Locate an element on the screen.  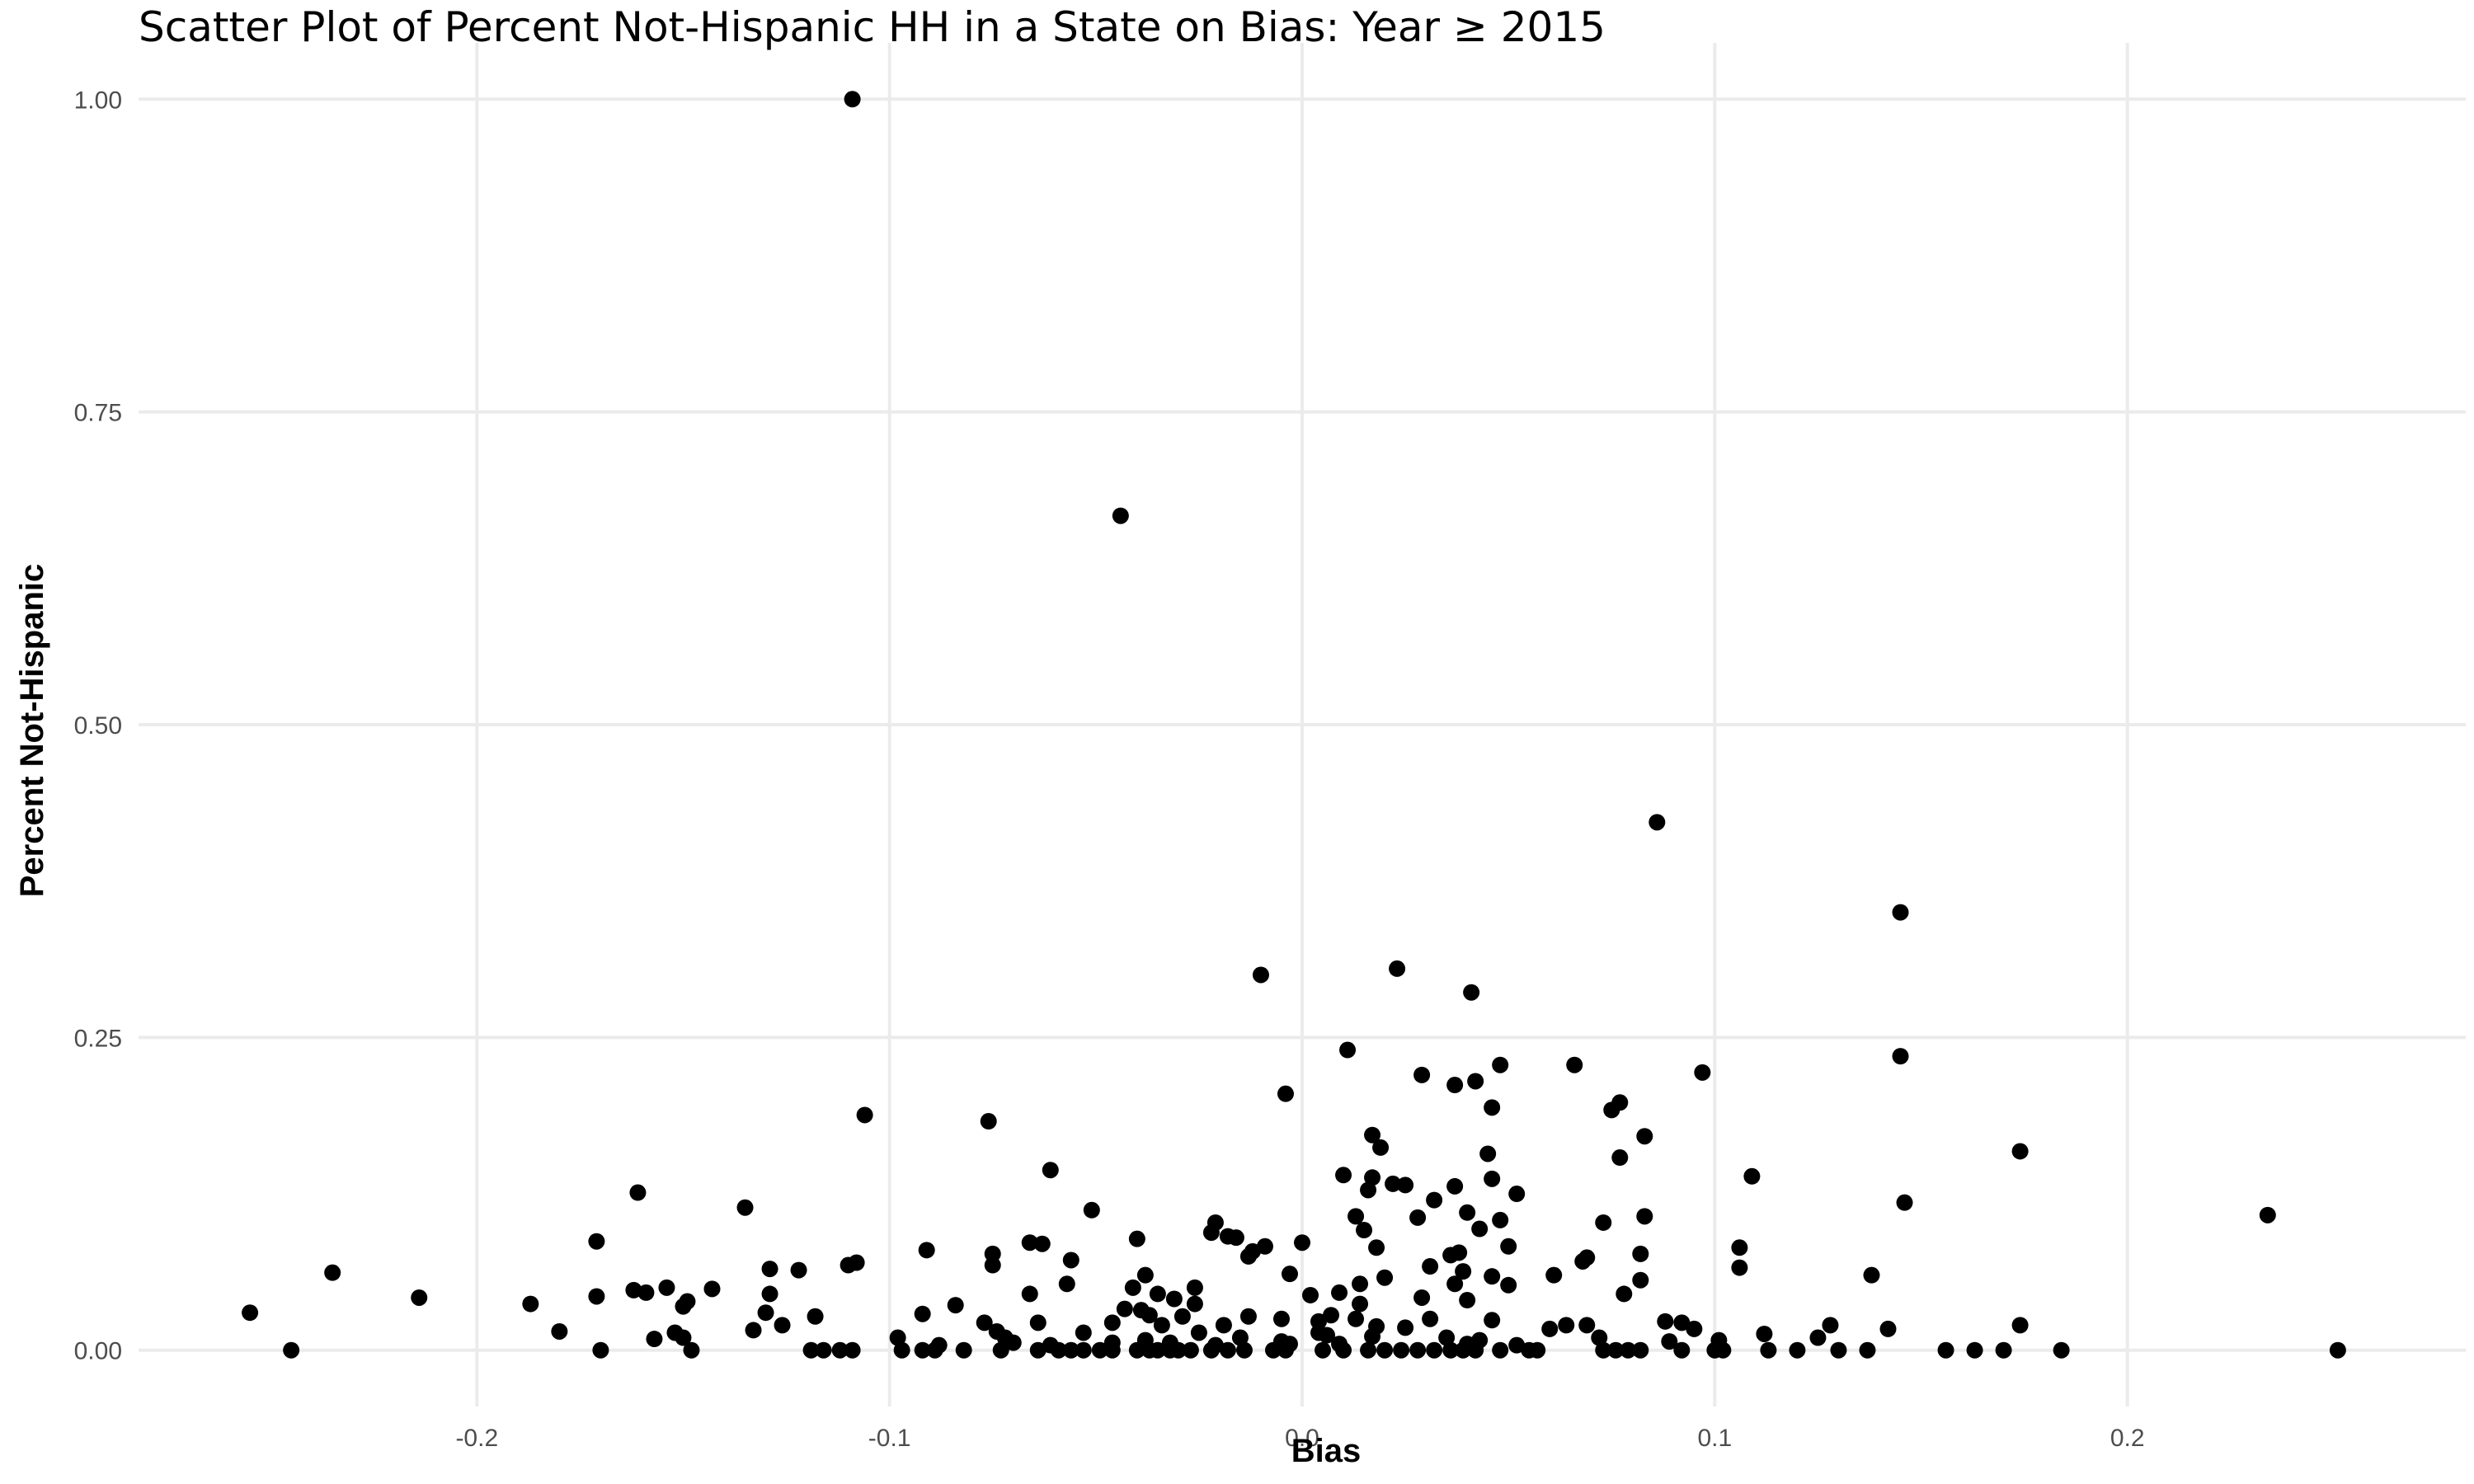
y-tick-label: 1.00 is located at coordinates (98, 100).